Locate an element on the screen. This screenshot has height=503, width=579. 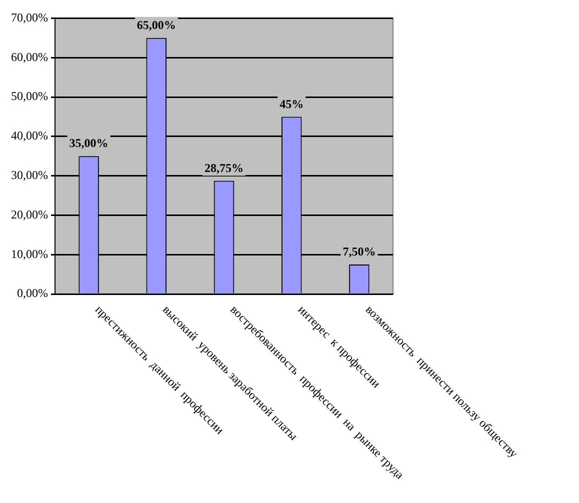
y-tick-label: 0,00% is located at coordinates (32, 293).